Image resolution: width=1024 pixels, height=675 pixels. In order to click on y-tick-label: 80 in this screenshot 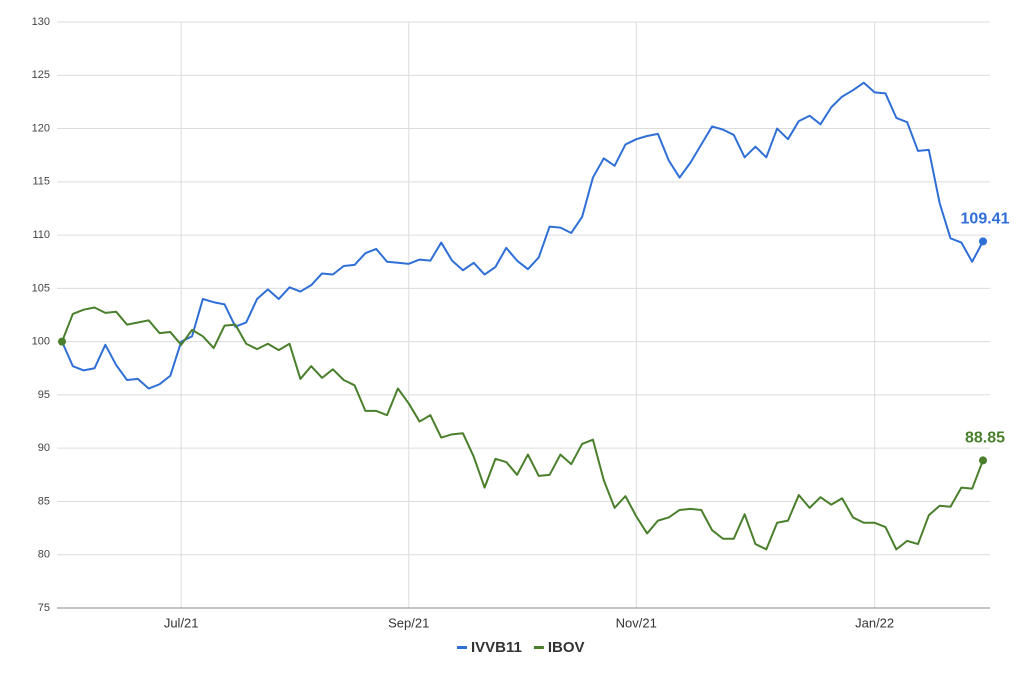, I will do `click(44, 555)`.